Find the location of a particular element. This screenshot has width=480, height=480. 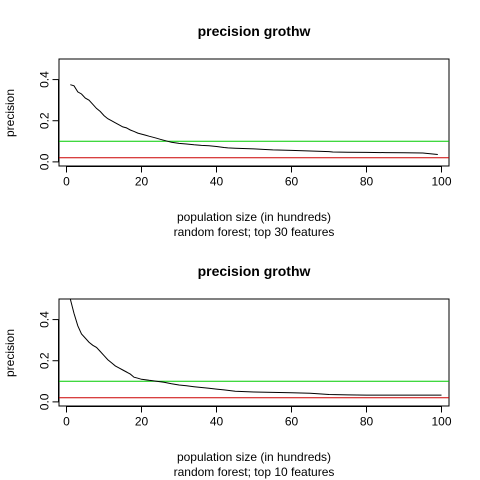

panel-1-x-tick-label: 100 is located at coordinates (441, 182).